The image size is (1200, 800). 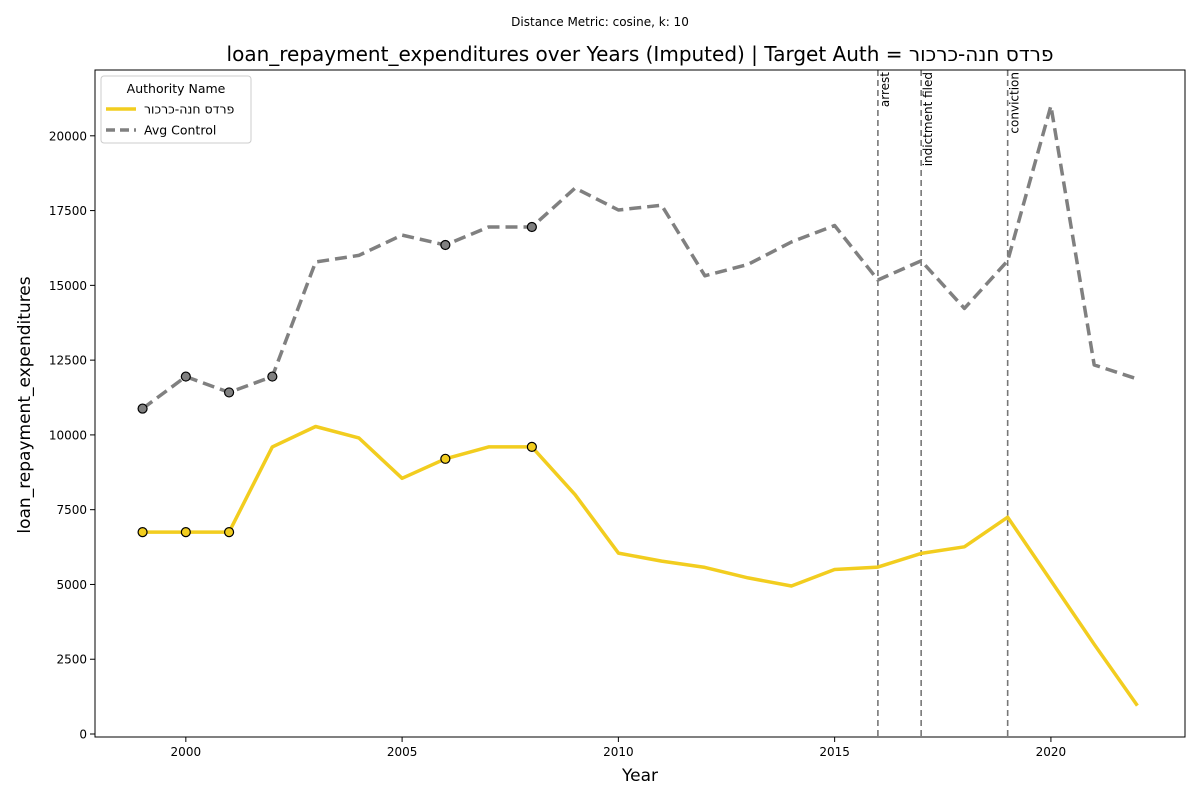 What do you see at coordinates (71, 660) in the screenshot?
I see `y-tick-label: 2500` at bounding box center [71, 660].